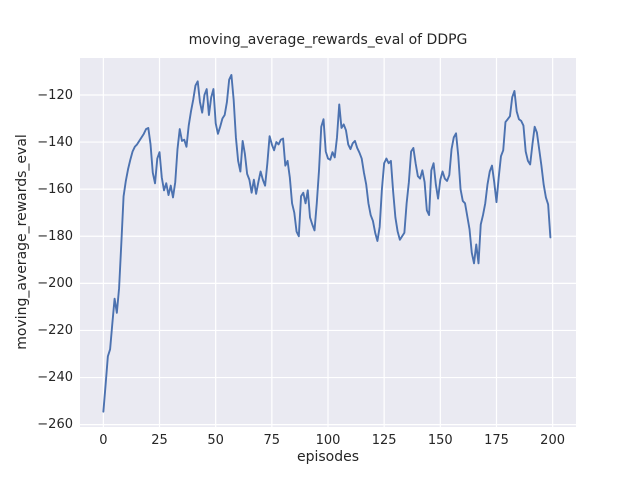 The width and height of the screenshot is (640, 480). What do you see at coordinates (384, 440) in the screenshot?
I see `x-tick-label: 125` at bounding box center [384, 440].